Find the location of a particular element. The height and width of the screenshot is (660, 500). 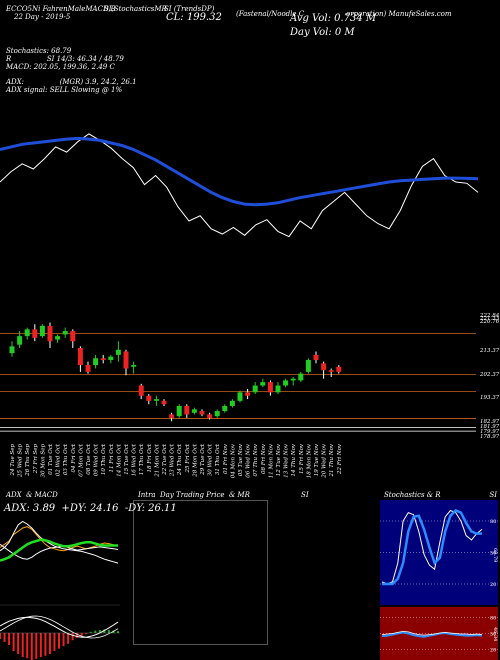

date-label: 21 Thu Nov is located at coordinates (332, 460).